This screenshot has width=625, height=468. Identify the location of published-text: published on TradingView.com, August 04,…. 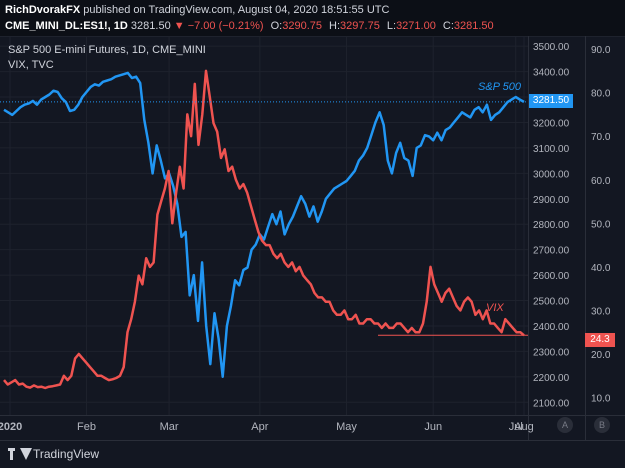
(235, 10).